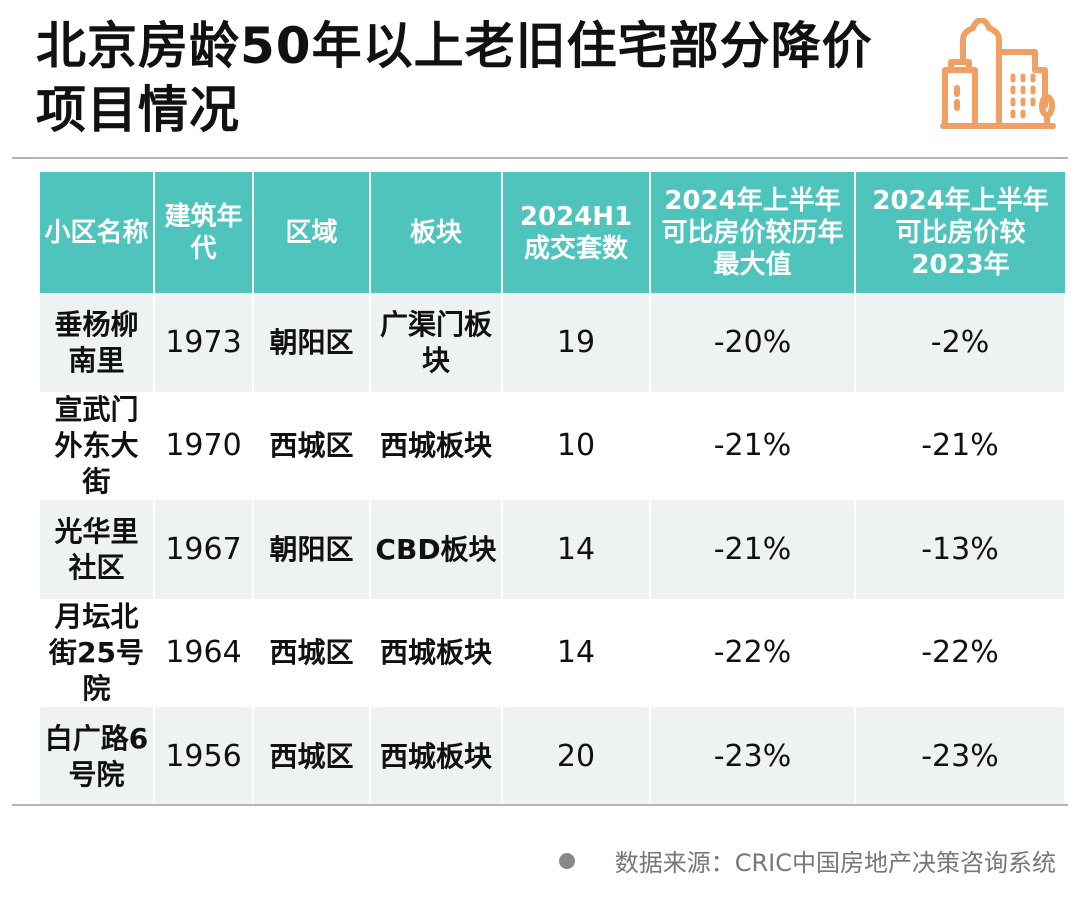 The width and height of the screenshot is (1080, 921). Describe the element at coordinates (753, 653) in the screenshot. I see `cell-vs-max: -22%` at that location.